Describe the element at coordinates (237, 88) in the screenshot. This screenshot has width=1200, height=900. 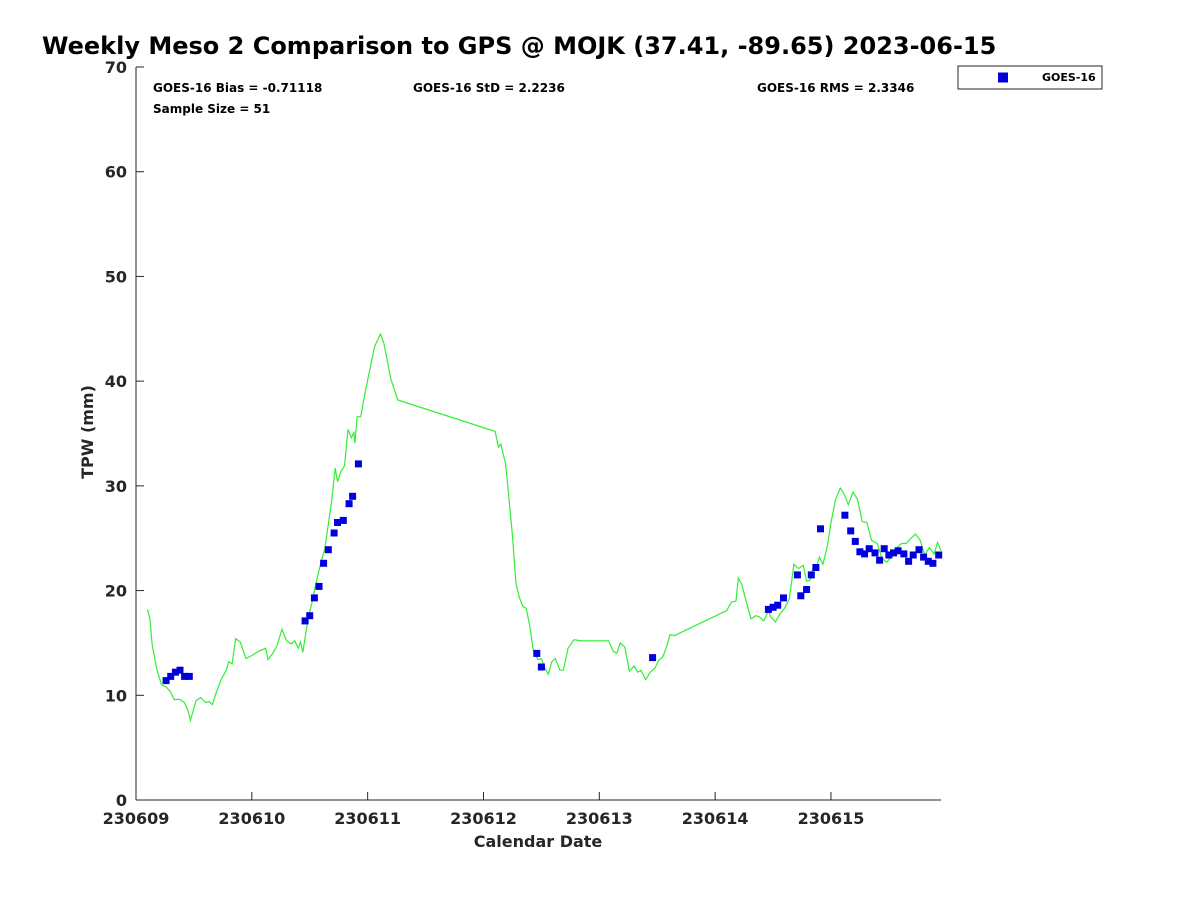
I see `stat-bias: GOES-16 Bias = -0.71118` at that location.